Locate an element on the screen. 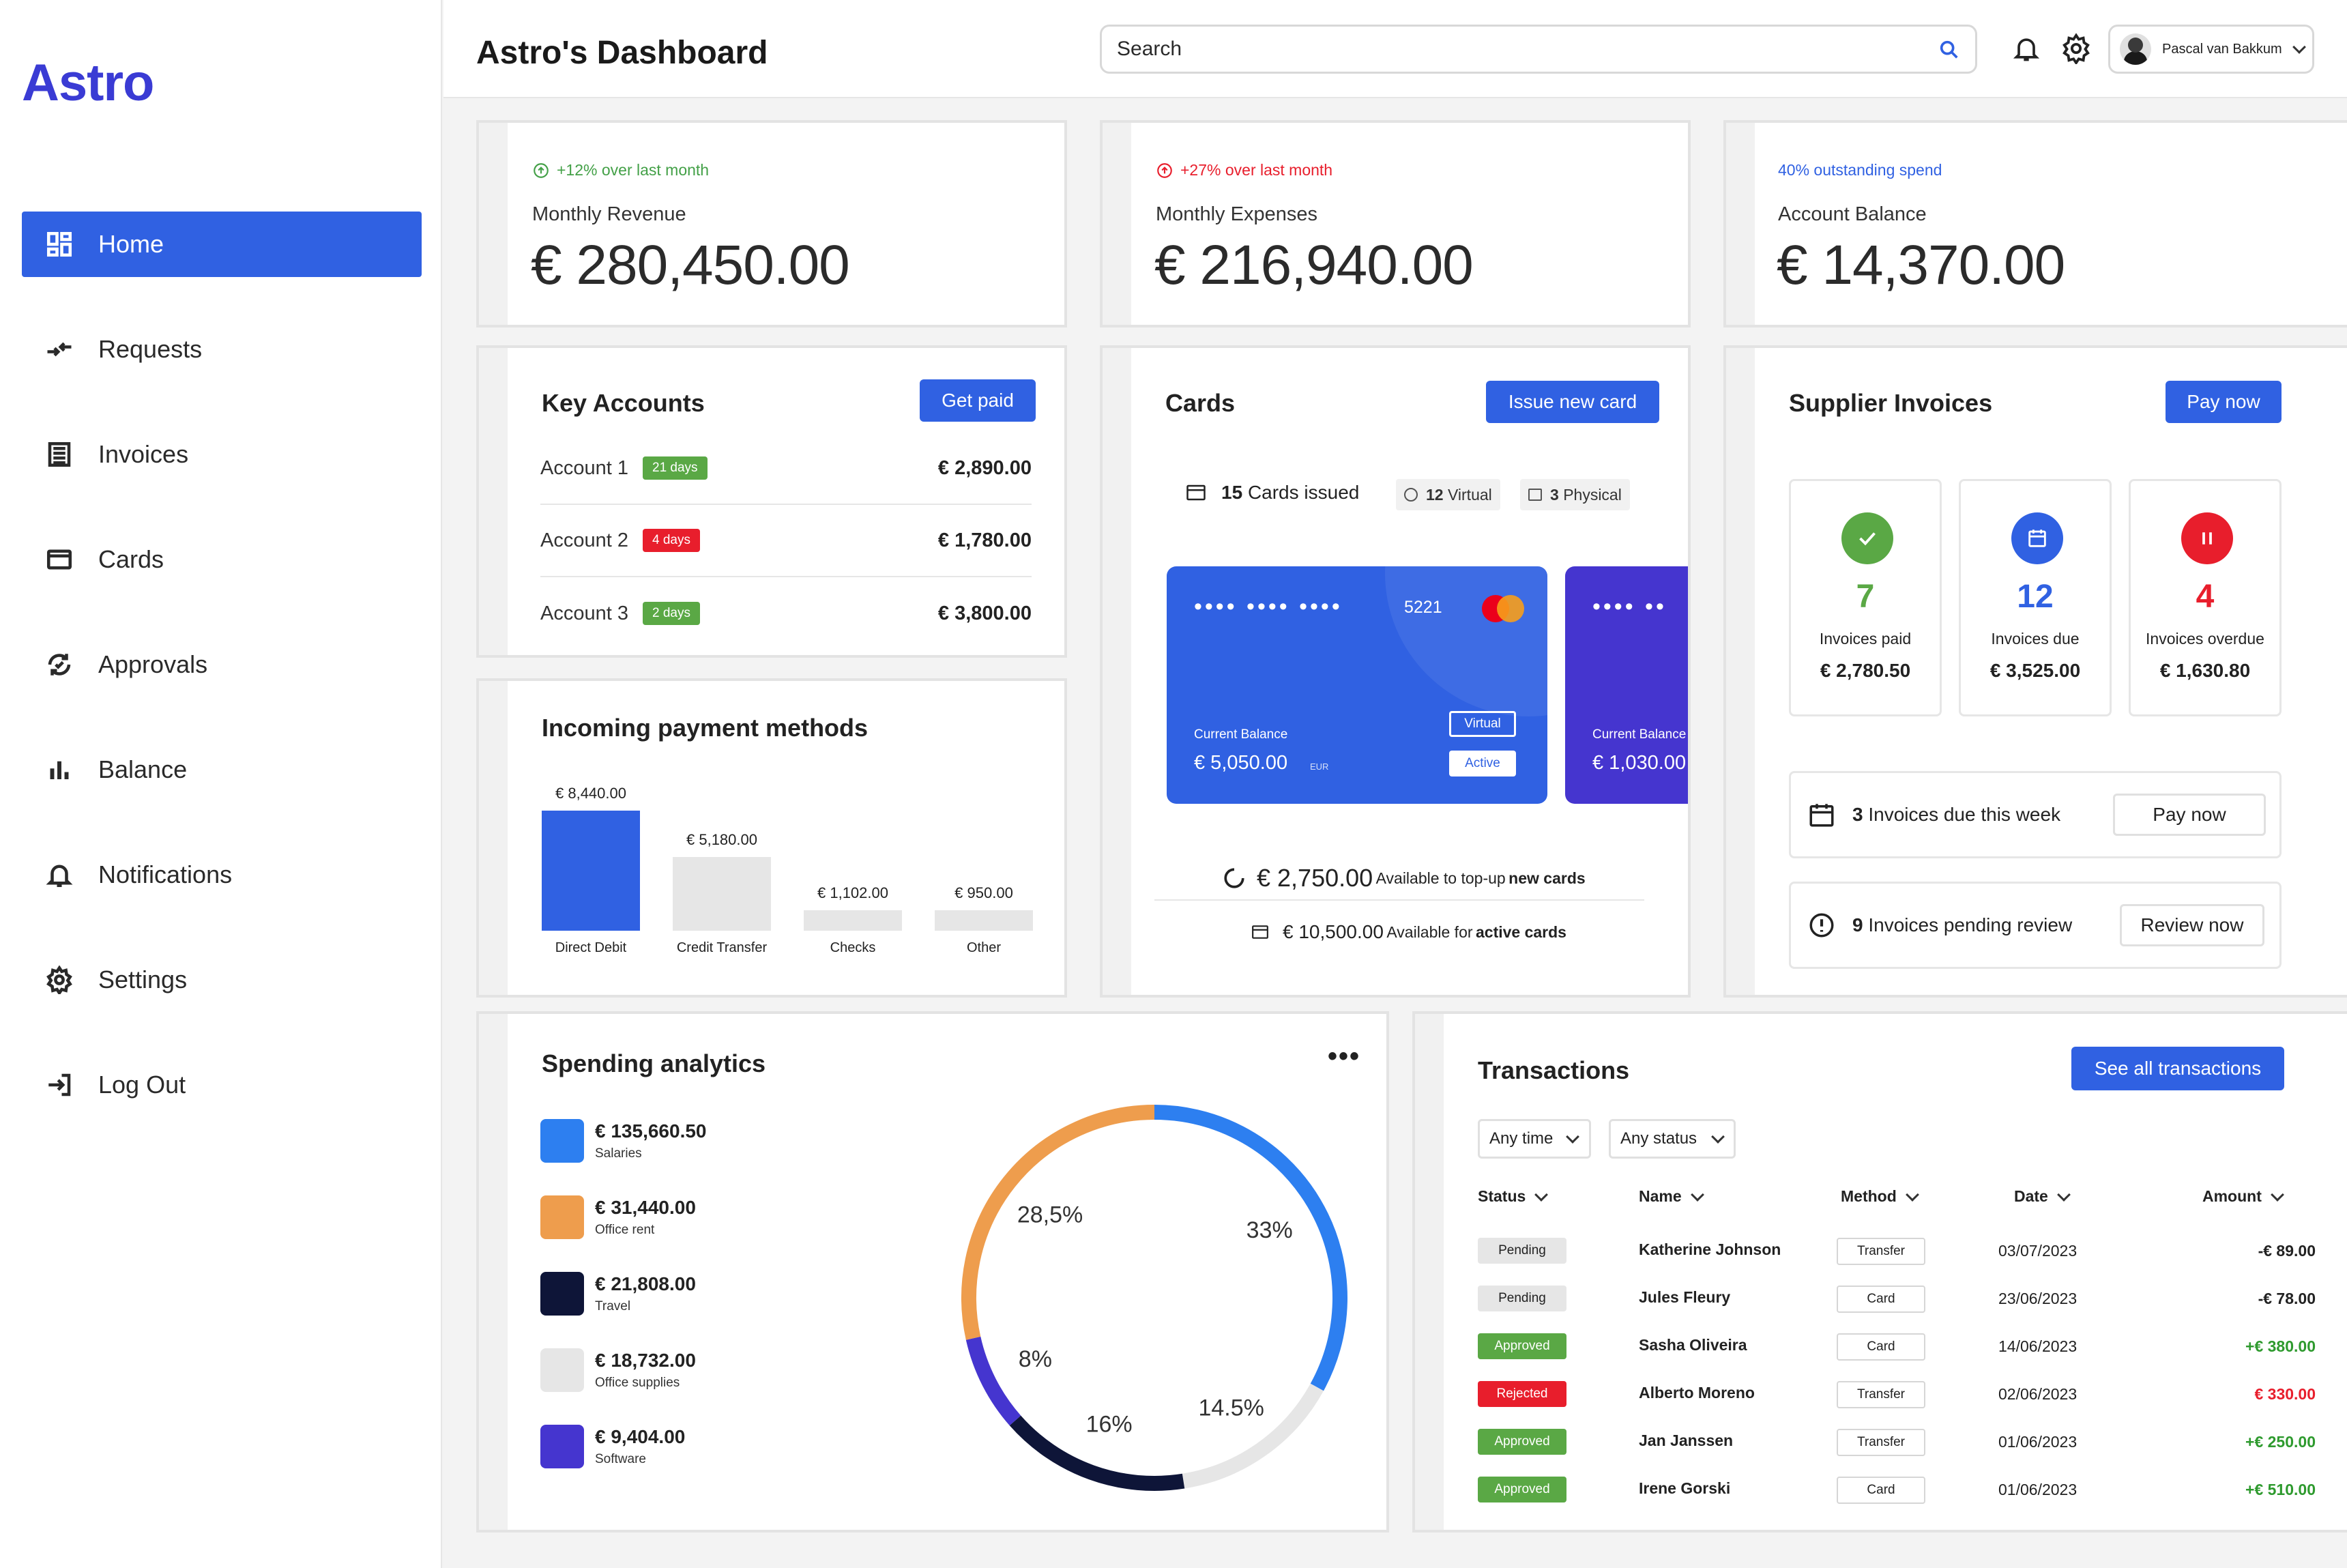 The width and height of the screenshot is (2347, 1568). column-header-name: Name is located at coordinates (1671, 1197).